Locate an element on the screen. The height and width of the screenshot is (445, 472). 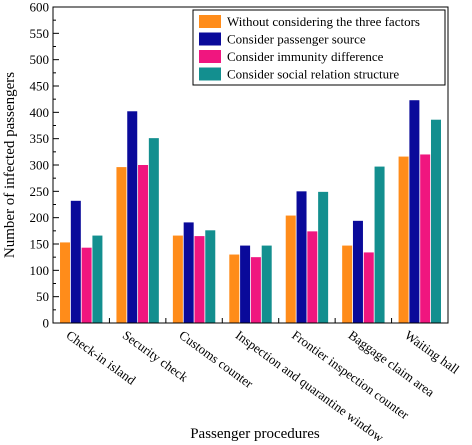
y-tick-label: 450 is located at coordinates (40, 86).